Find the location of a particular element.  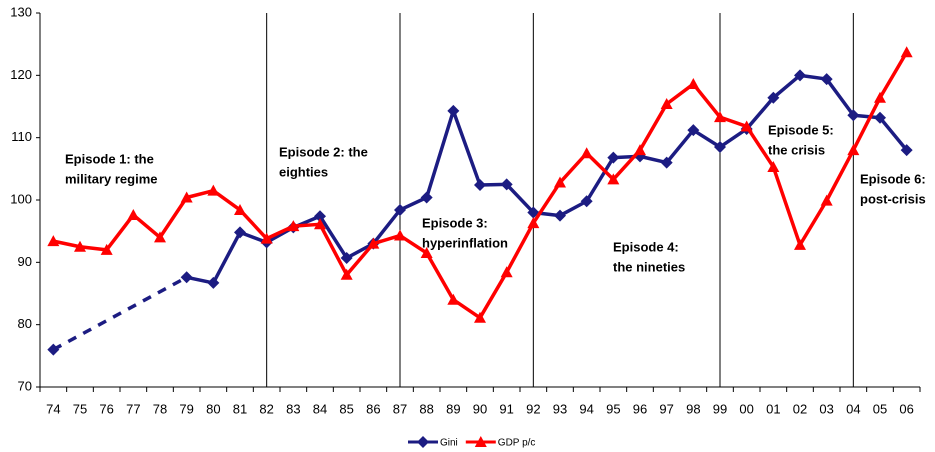

episode-label: post-crisis is located at coordinates (893, 198).